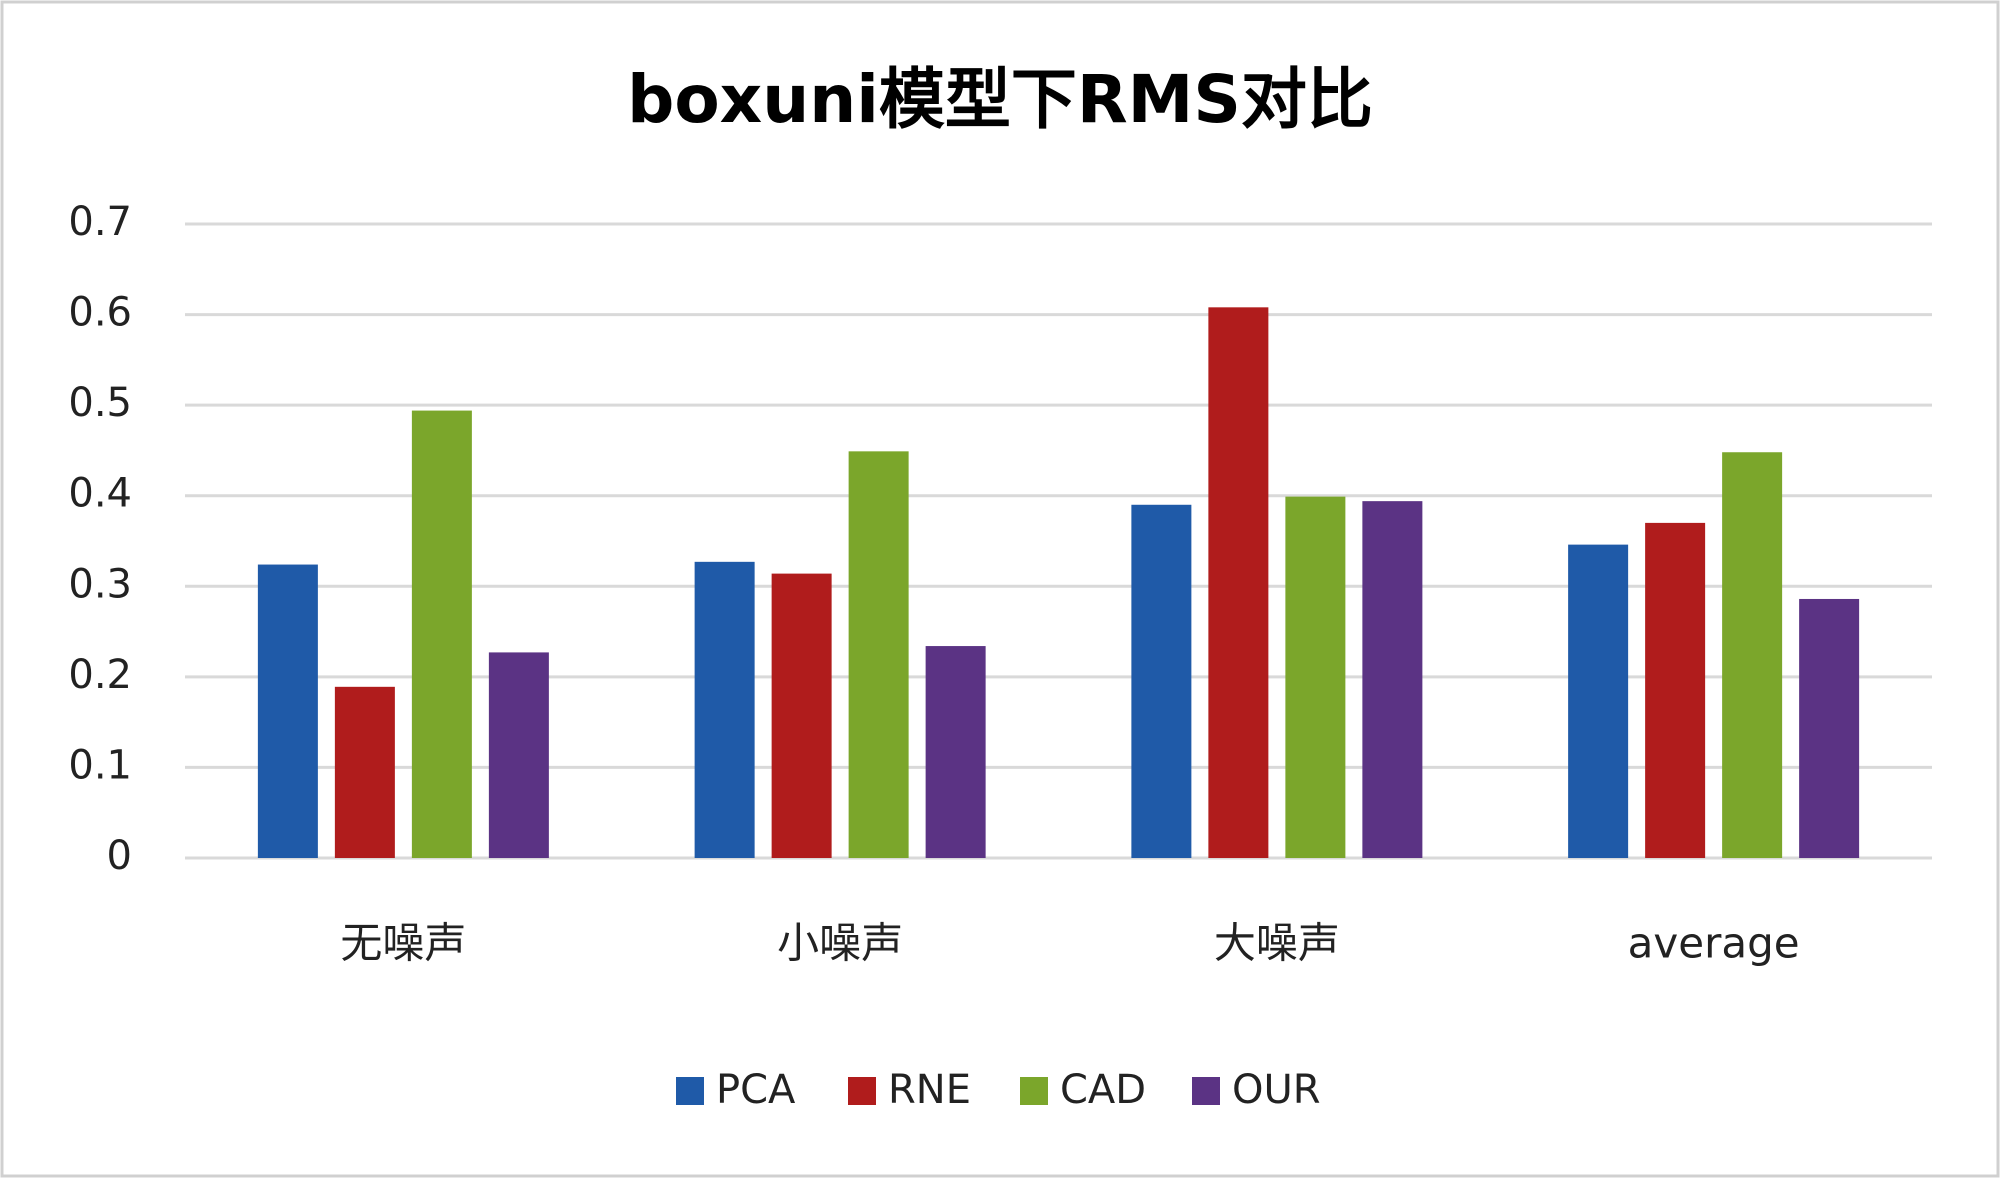 This screenshot has height=1178, width=2000. What do you see at coordinates (1277, 943) in the screenshot?
I see `x-tick-label: 大噪声` at bounding box center [1277, 943].